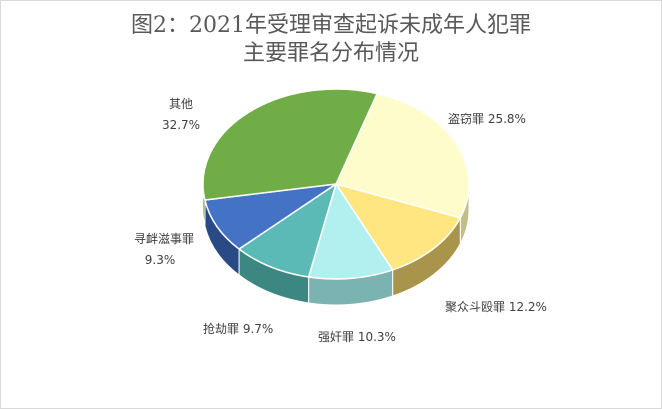 This screenshot has height=409, width=662. I want to click on chart-title-line1: 图2：2021年受理审查起诉未成年人犯罪, so click(331, 25).